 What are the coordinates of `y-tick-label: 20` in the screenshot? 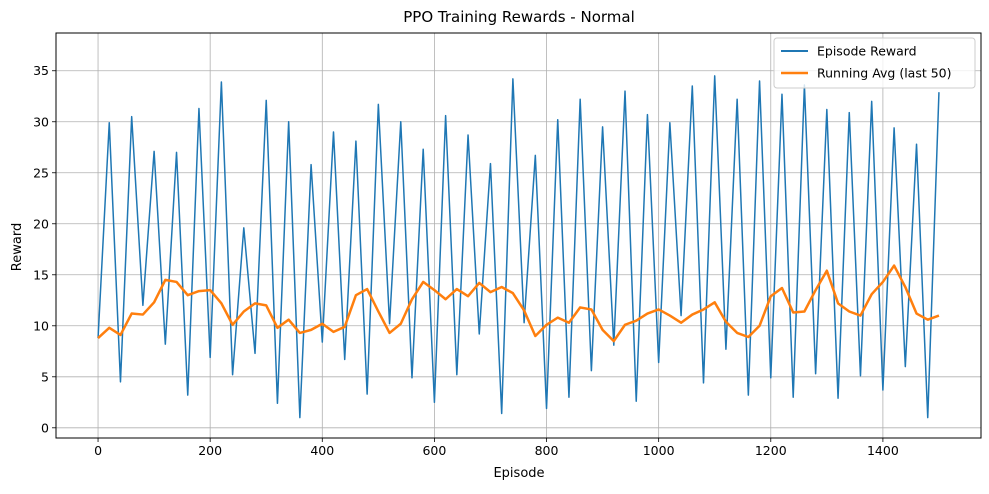 It's located at (41, 223).